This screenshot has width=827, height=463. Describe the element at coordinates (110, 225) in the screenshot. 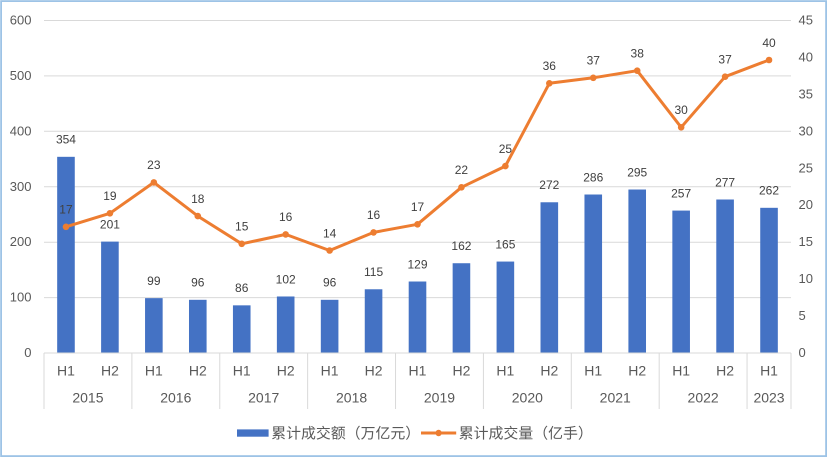

I see `svg-text: 201` at that location.